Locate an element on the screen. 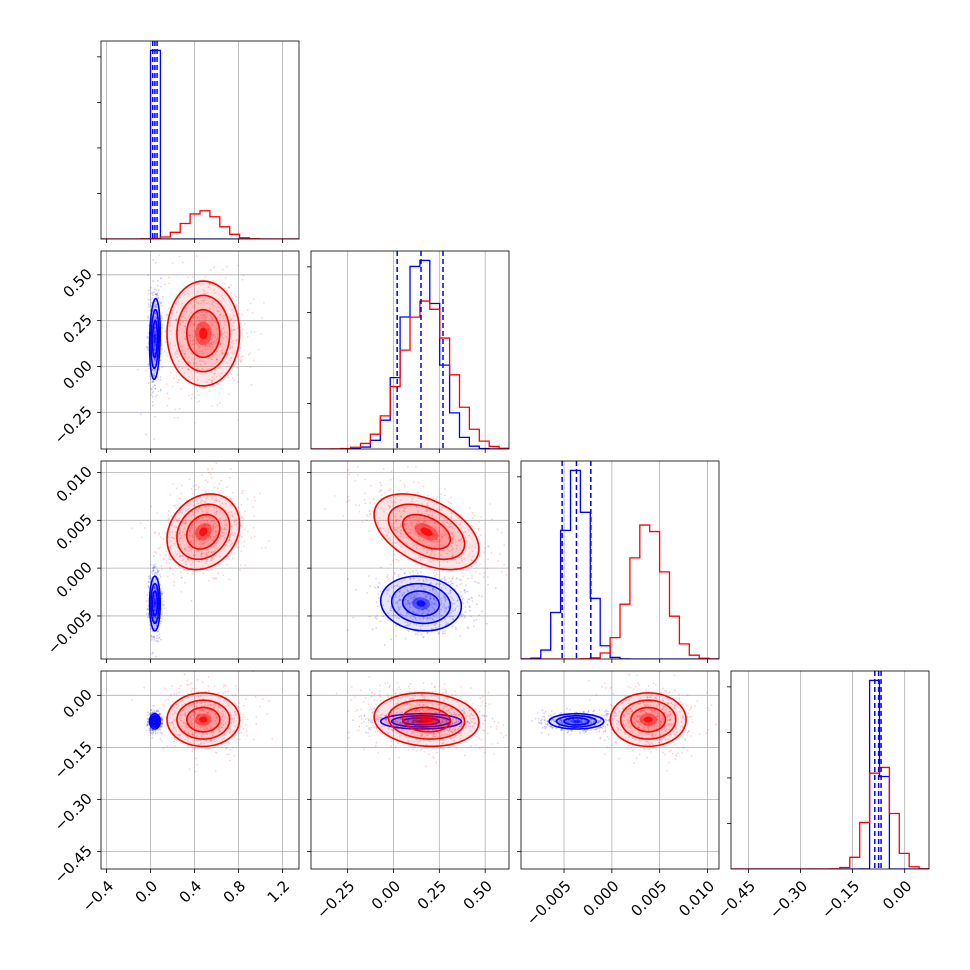  y-tick-label: 0.50 is located at coordinates (77, 283).